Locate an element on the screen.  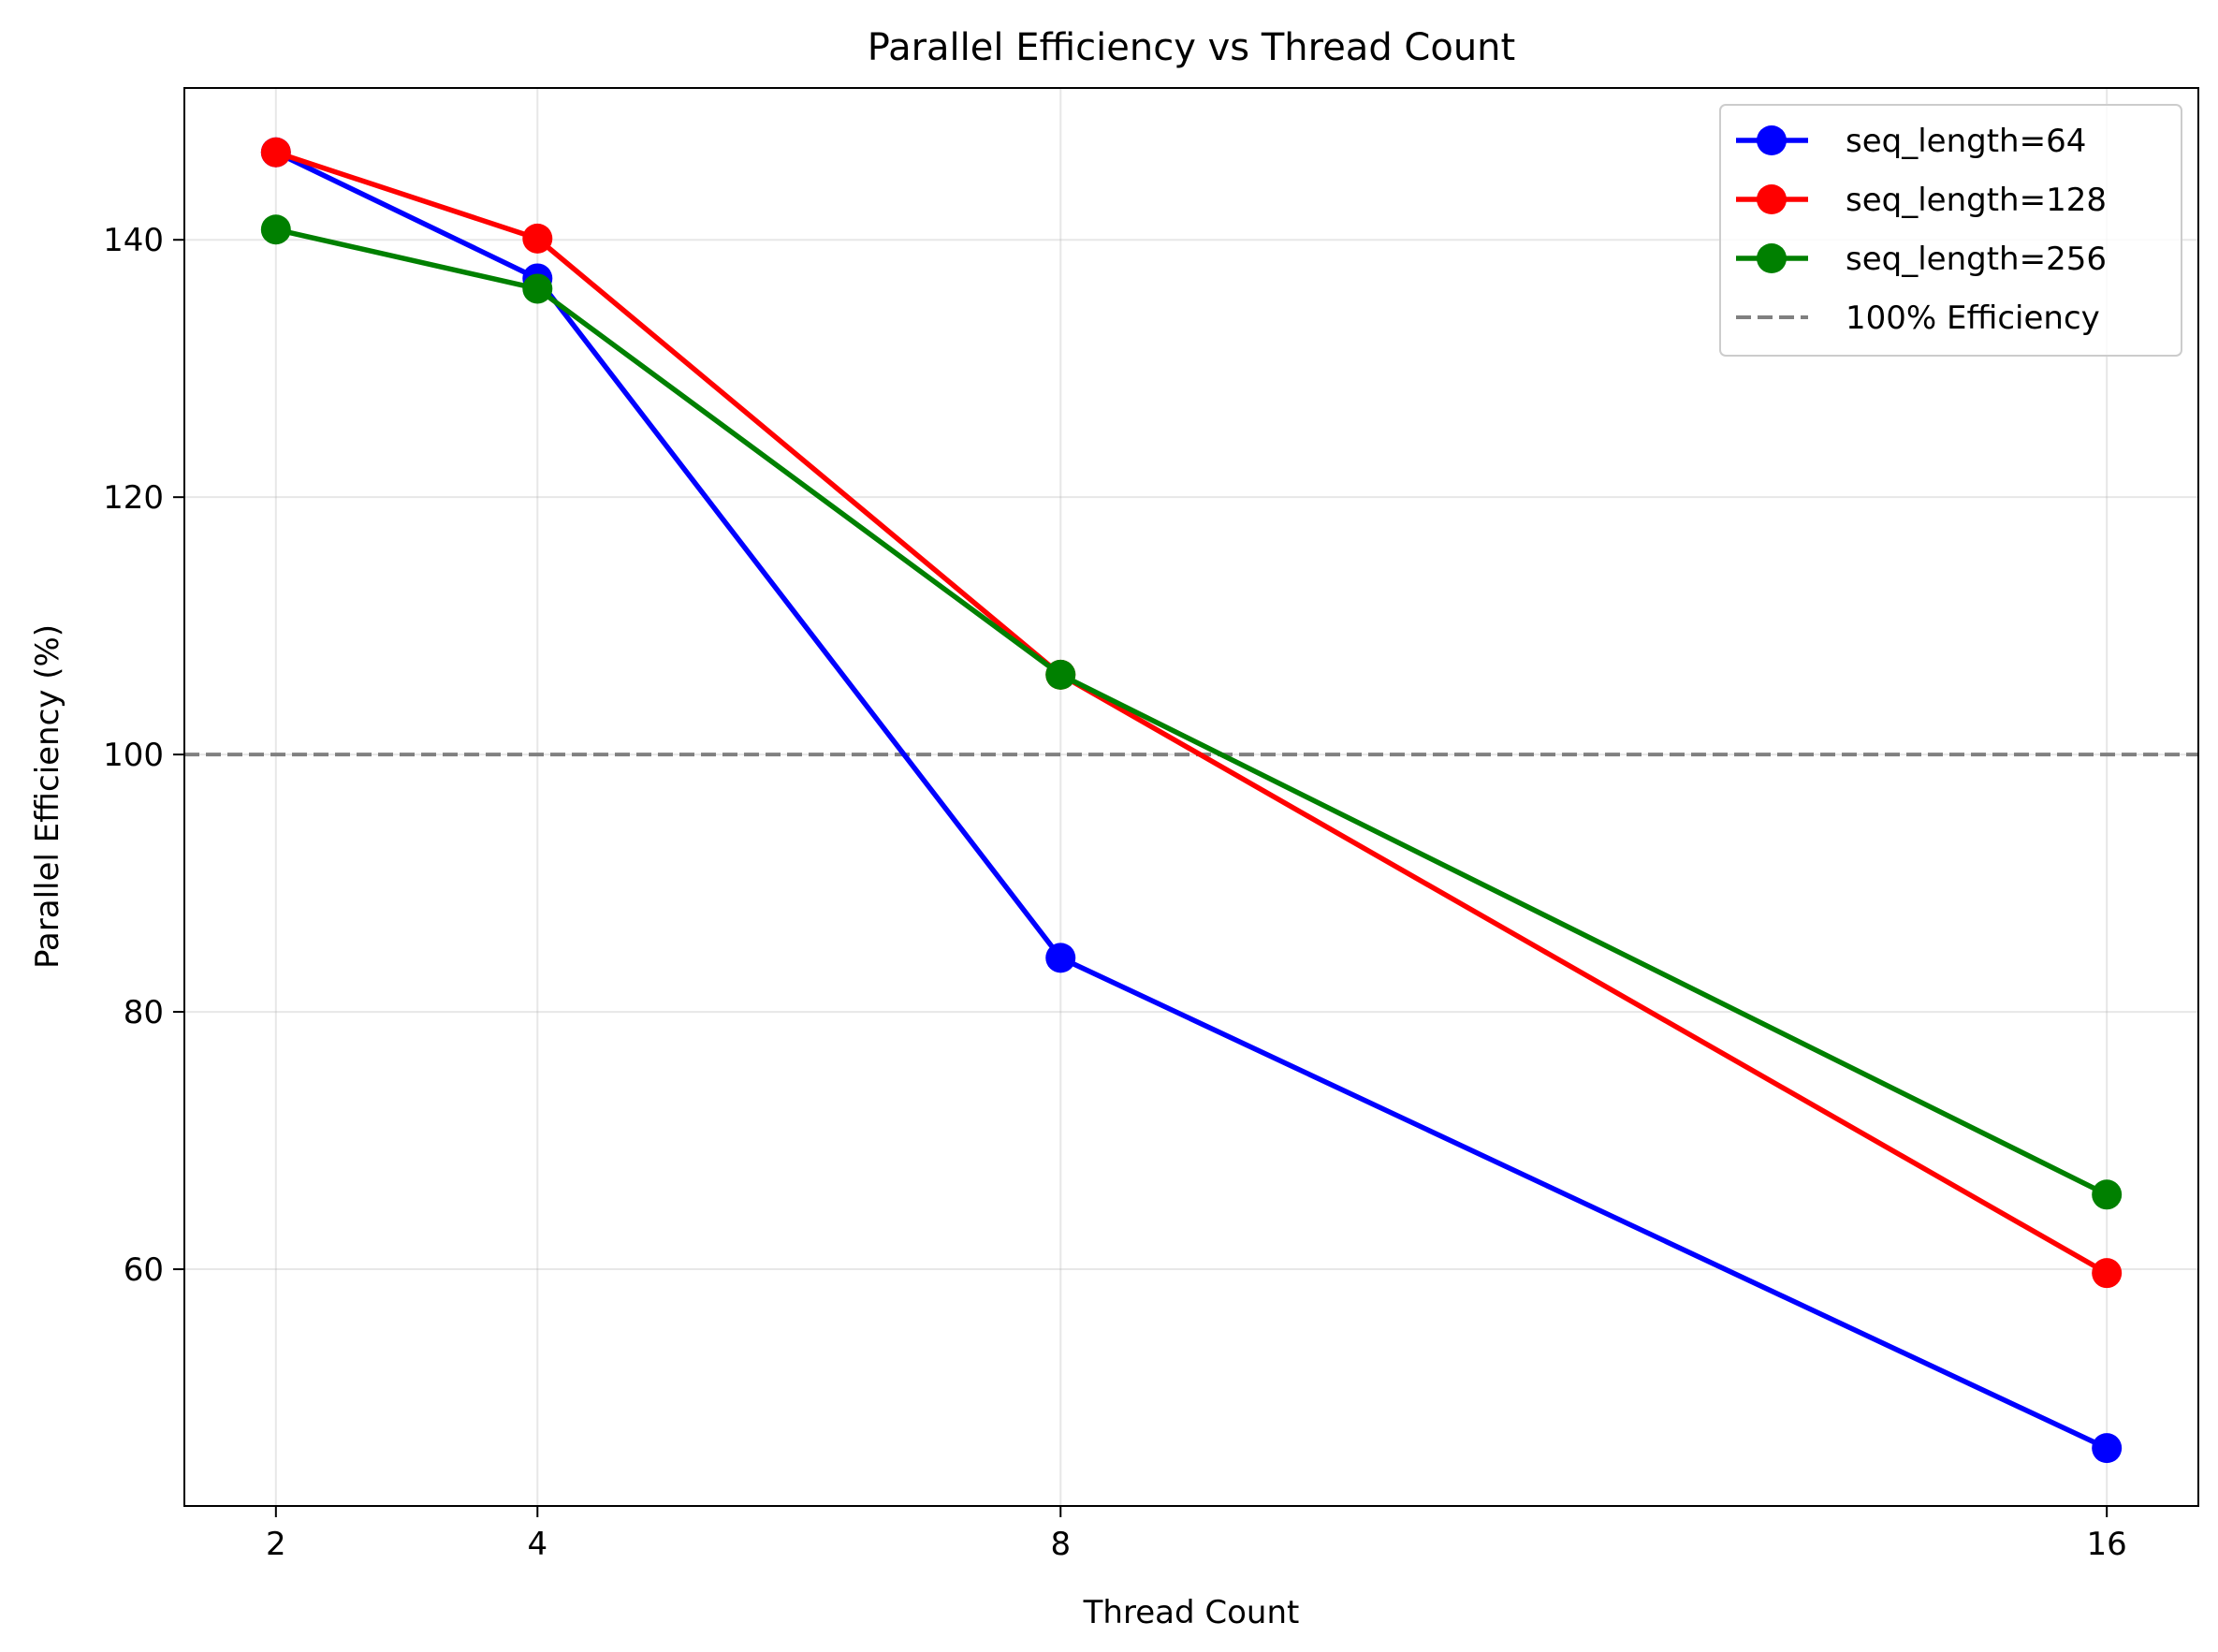
legend-label: seq_length=128 is located at coordinates (1977, 201).